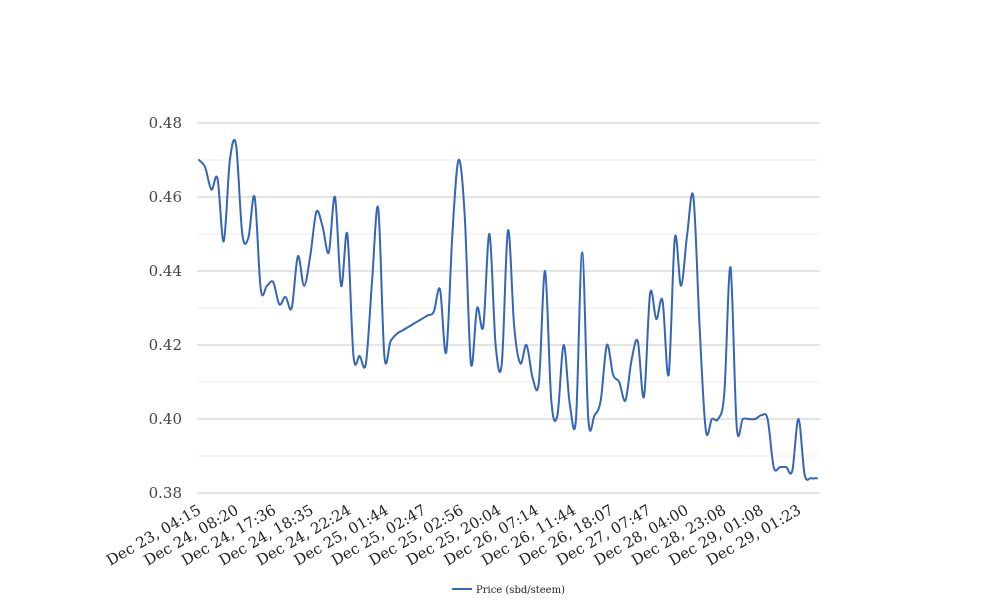 This screenshot has width=1008, height=616. Describe the element at coordinates (165, 271) in the screenshot. I see `y-tick-label: 0.44` at that location.